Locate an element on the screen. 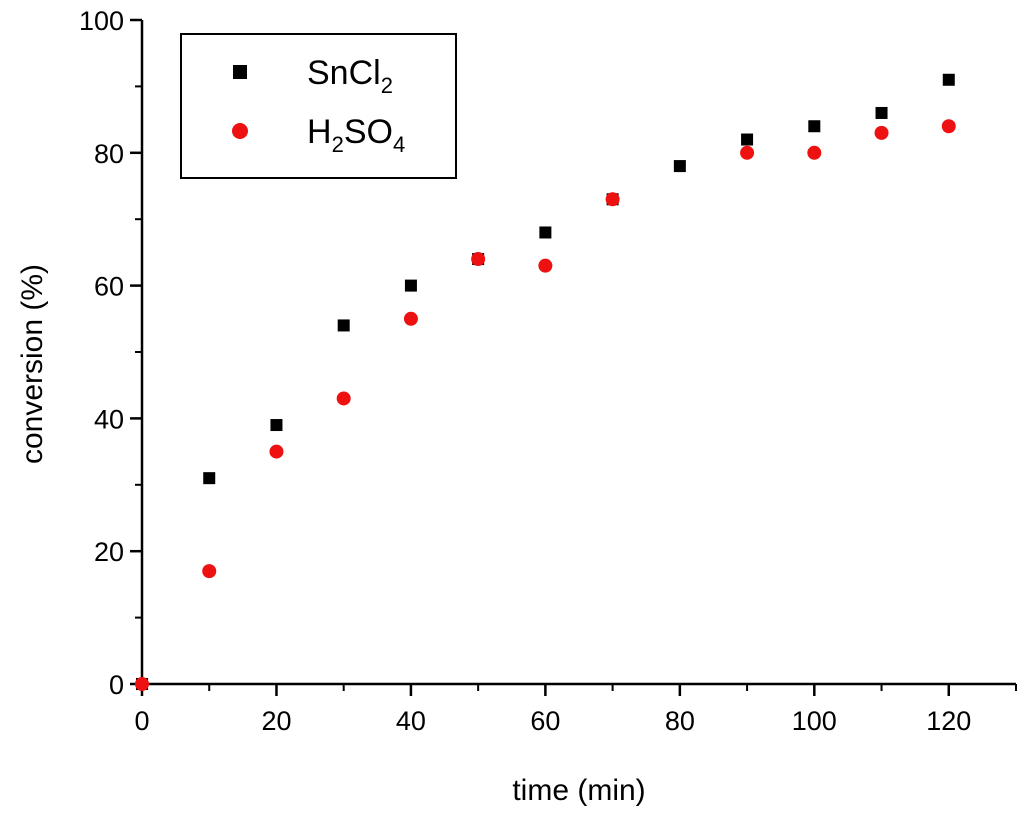  legend: SnCl2 H2SO4 is located at coordinates (318, 106).